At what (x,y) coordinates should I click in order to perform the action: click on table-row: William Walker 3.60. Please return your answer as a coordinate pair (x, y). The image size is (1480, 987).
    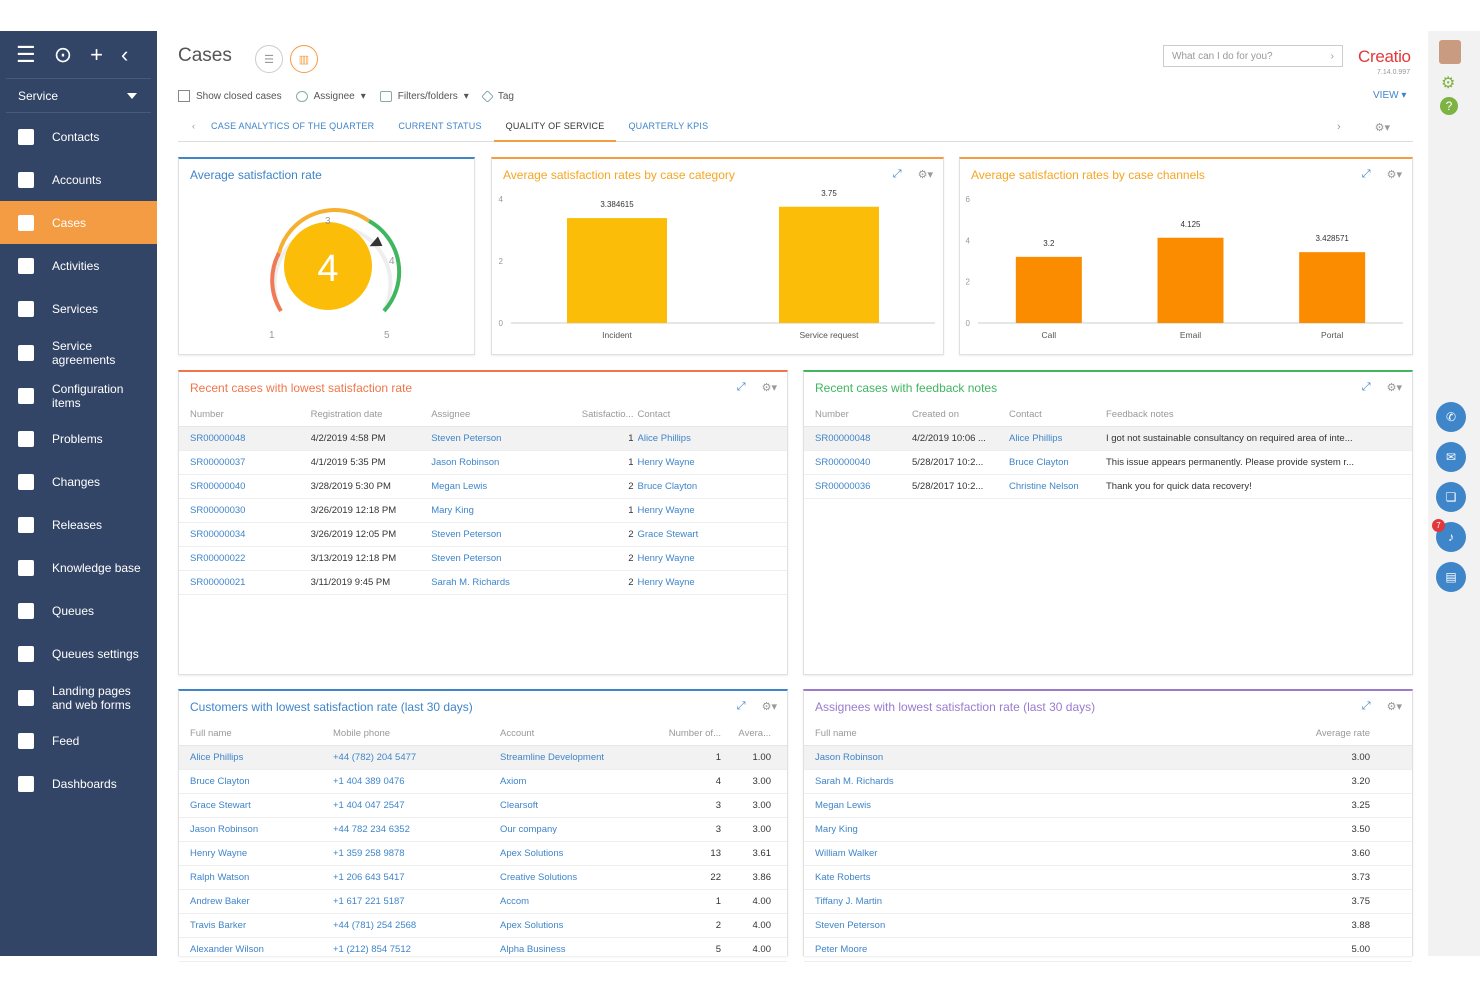
    Looking at the image, I should click on (1108, 854).